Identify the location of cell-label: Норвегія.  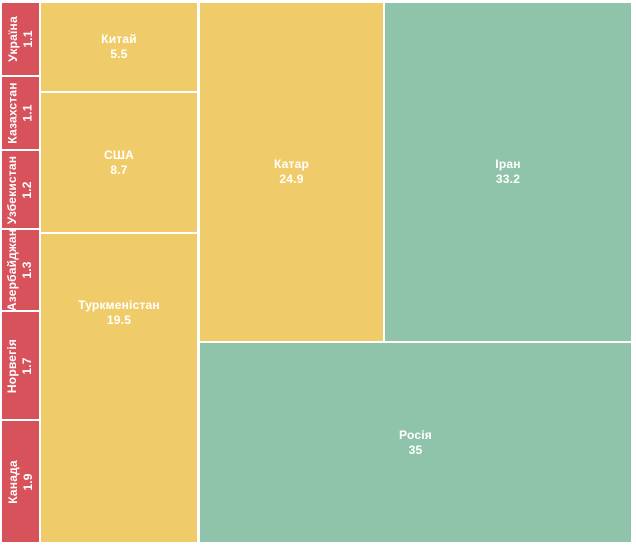
(12, 365).